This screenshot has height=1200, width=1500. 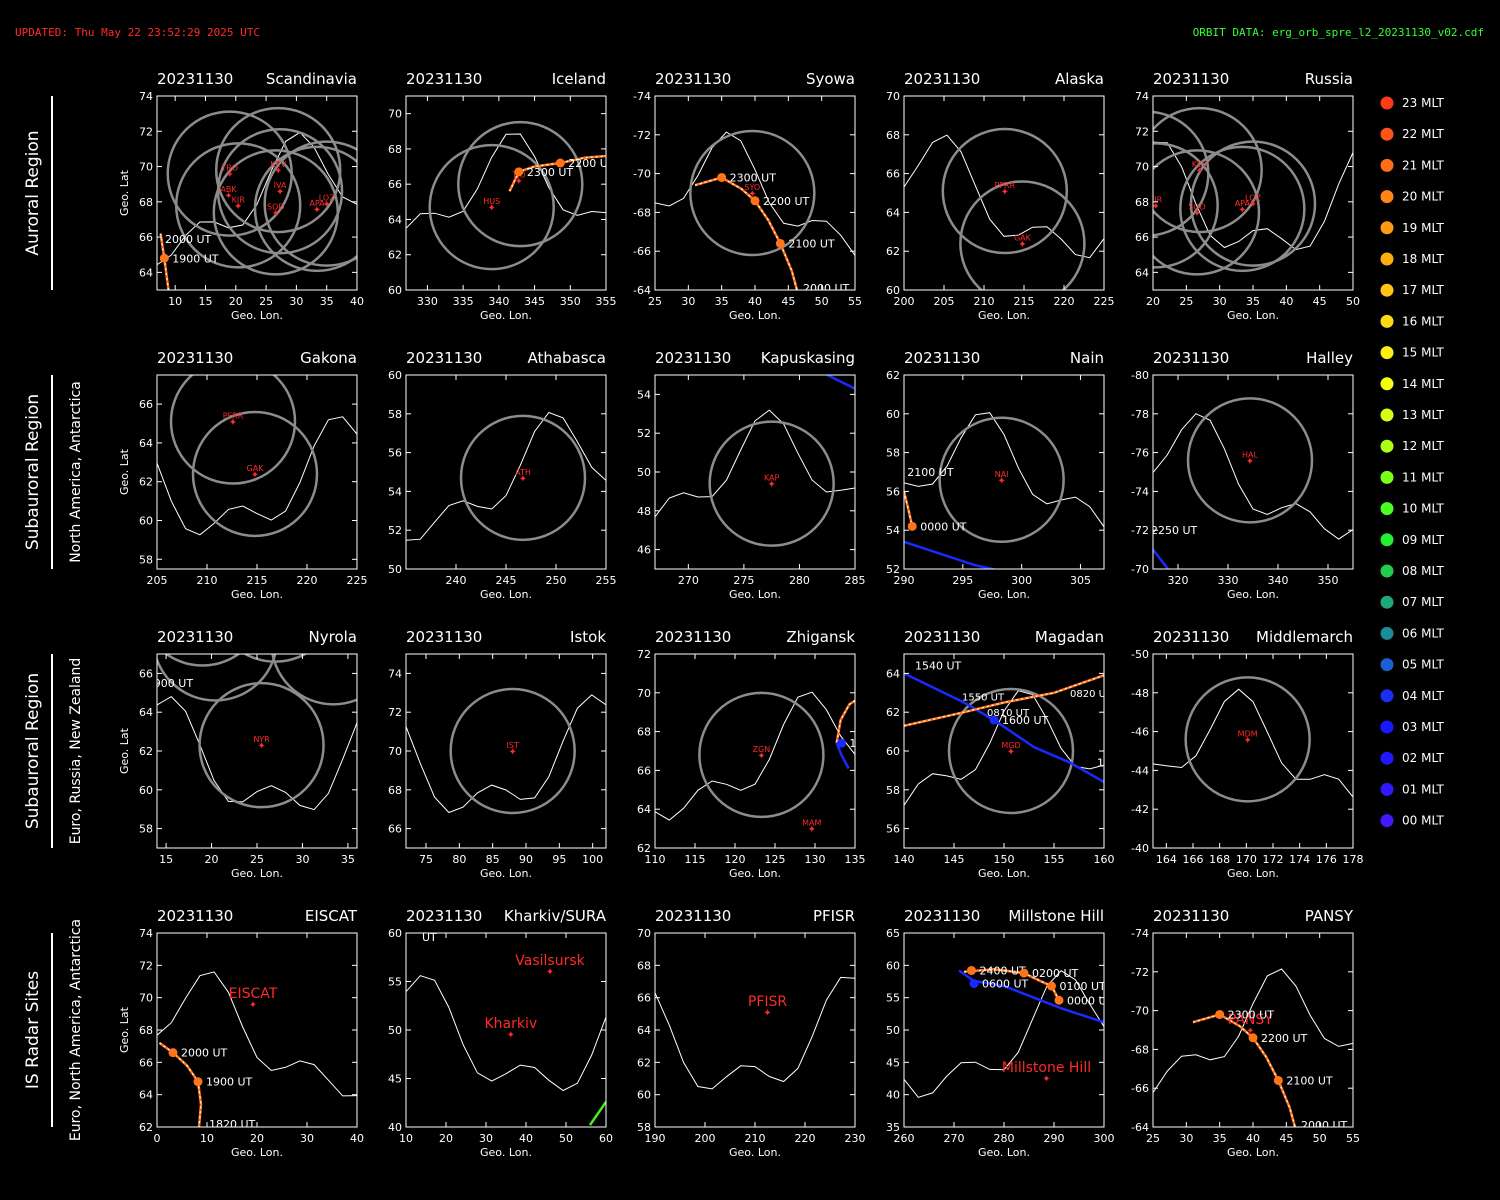 What do you see at coordinates (146, 712) in the screenshot?
I see `y-tick-label: 64` at bounding box center [146, 712].